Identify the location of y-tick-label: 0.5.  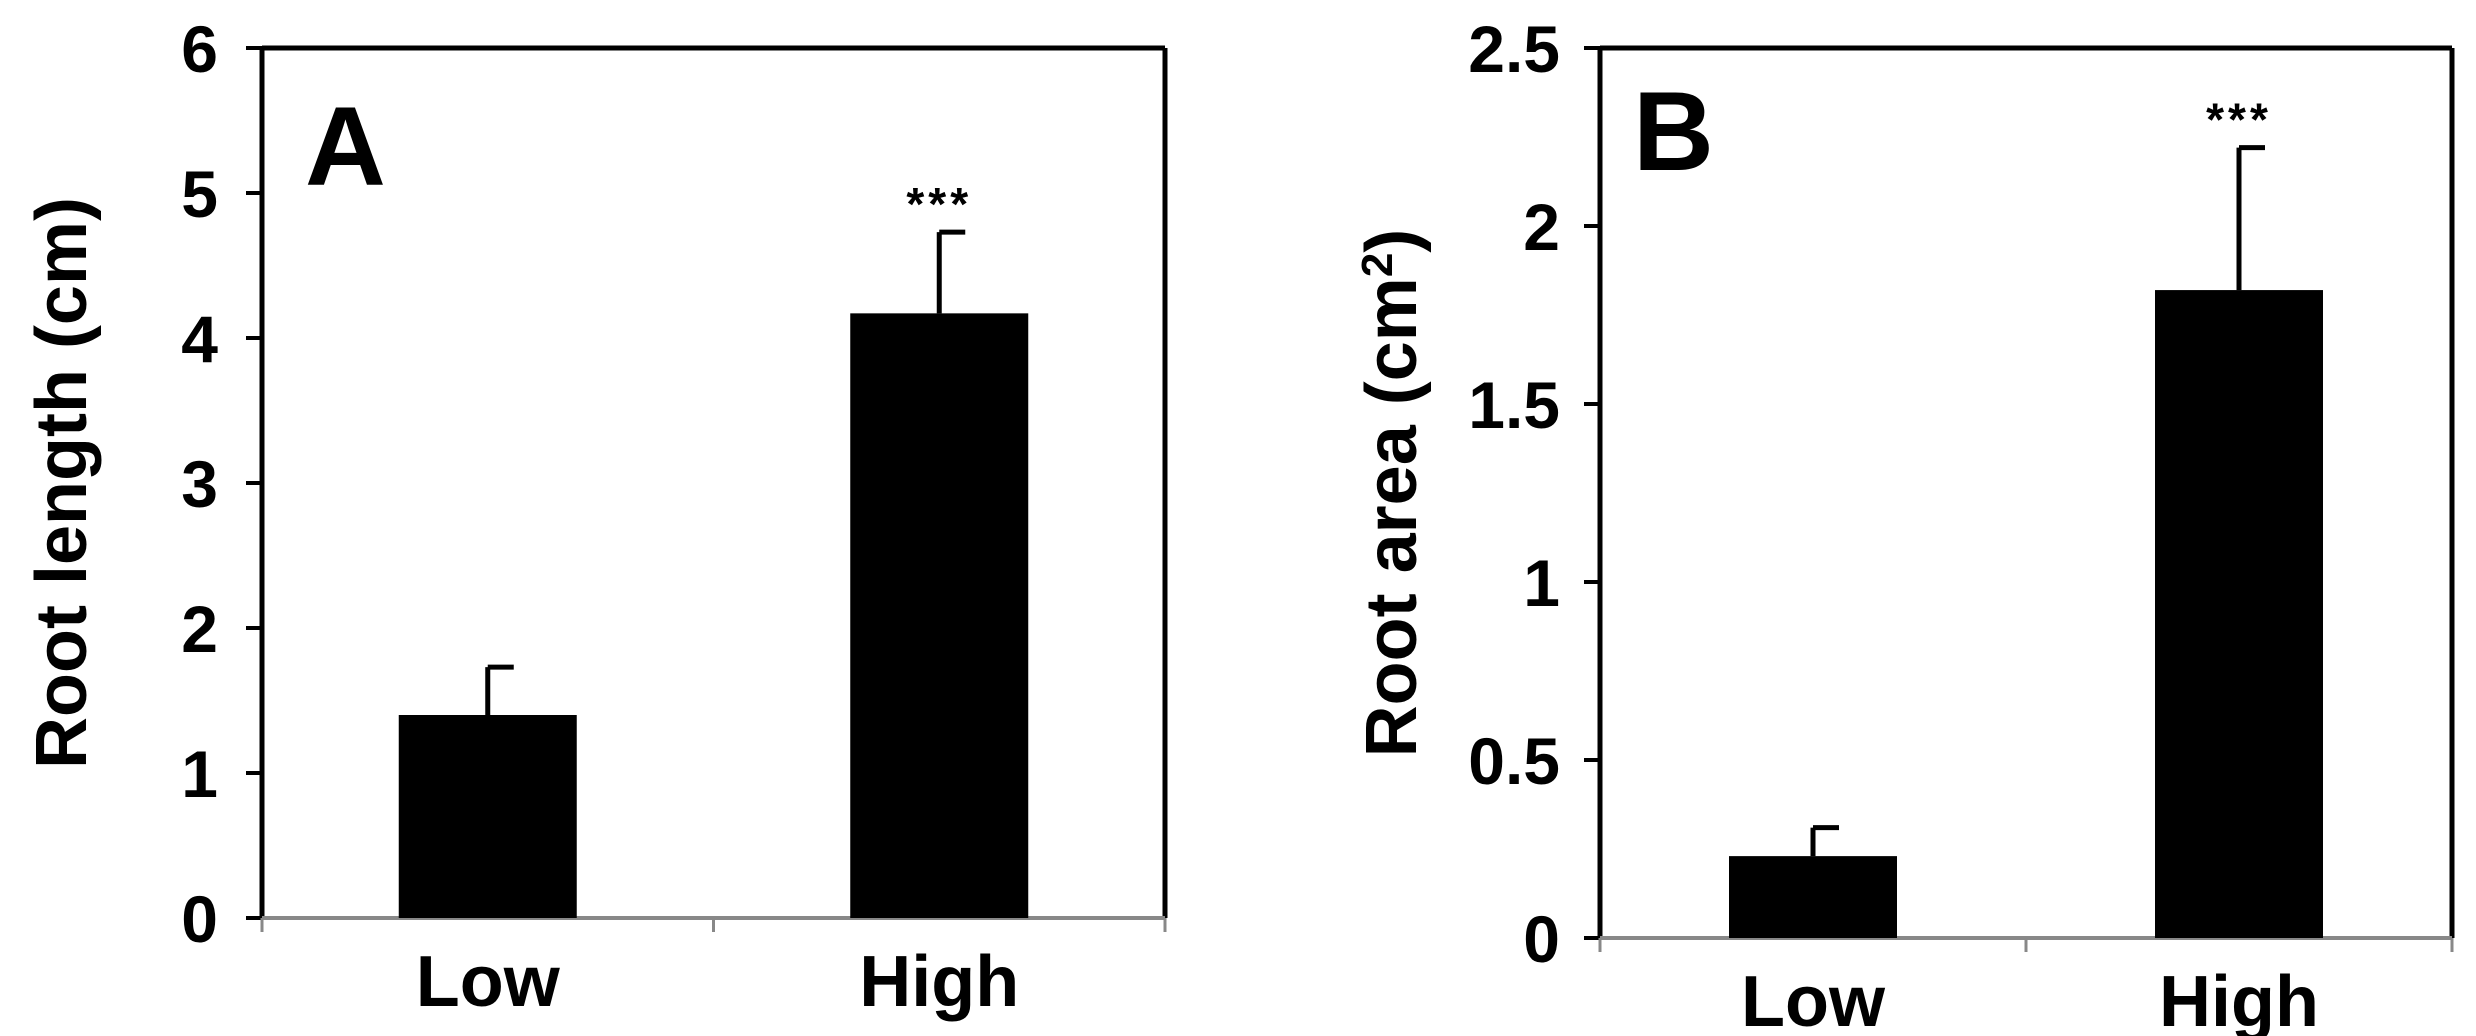
(1514, 761).